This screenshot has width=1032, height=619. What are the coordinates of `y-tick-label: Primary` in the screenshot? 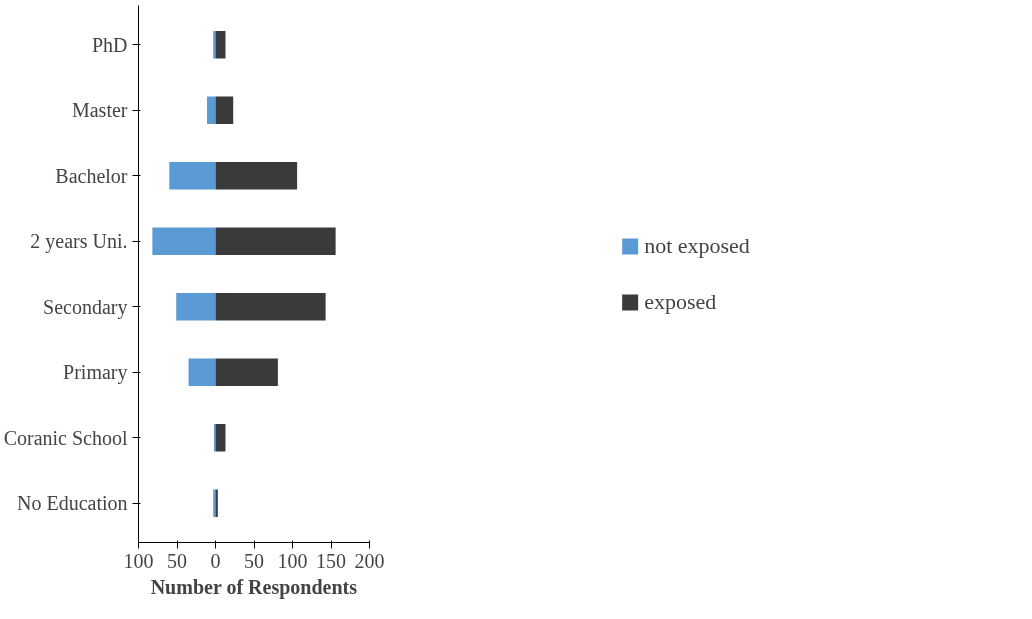 It's located at (95, 373).